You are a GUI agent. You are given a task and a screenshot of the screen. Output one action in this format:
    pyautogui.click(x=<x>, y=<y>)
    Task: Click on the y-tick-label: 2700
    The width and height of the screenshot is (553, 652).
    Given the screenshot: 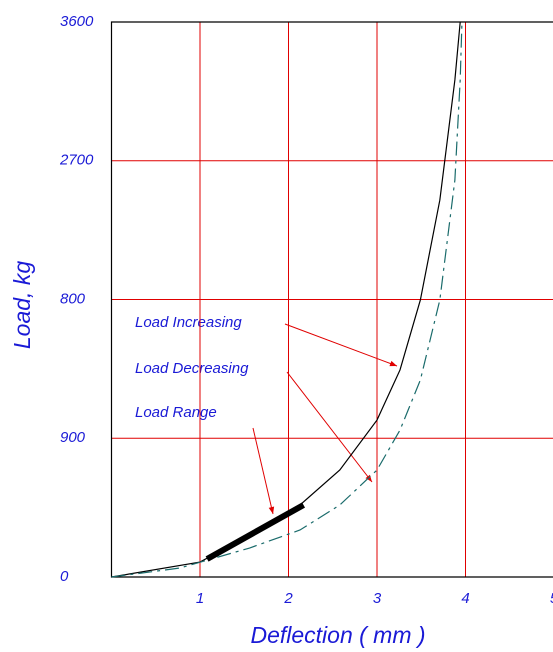 What is the action you would take?
    pyautogui.click(x=76, y=160)
    